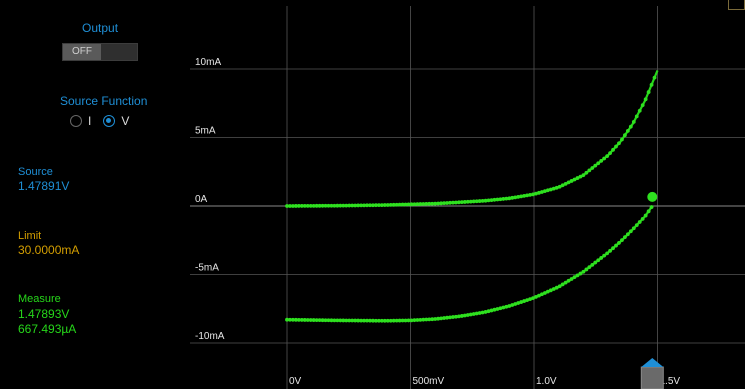 The image size is (745, 389). I want to click on y-tick-label: -10mA, so click(210, 336).